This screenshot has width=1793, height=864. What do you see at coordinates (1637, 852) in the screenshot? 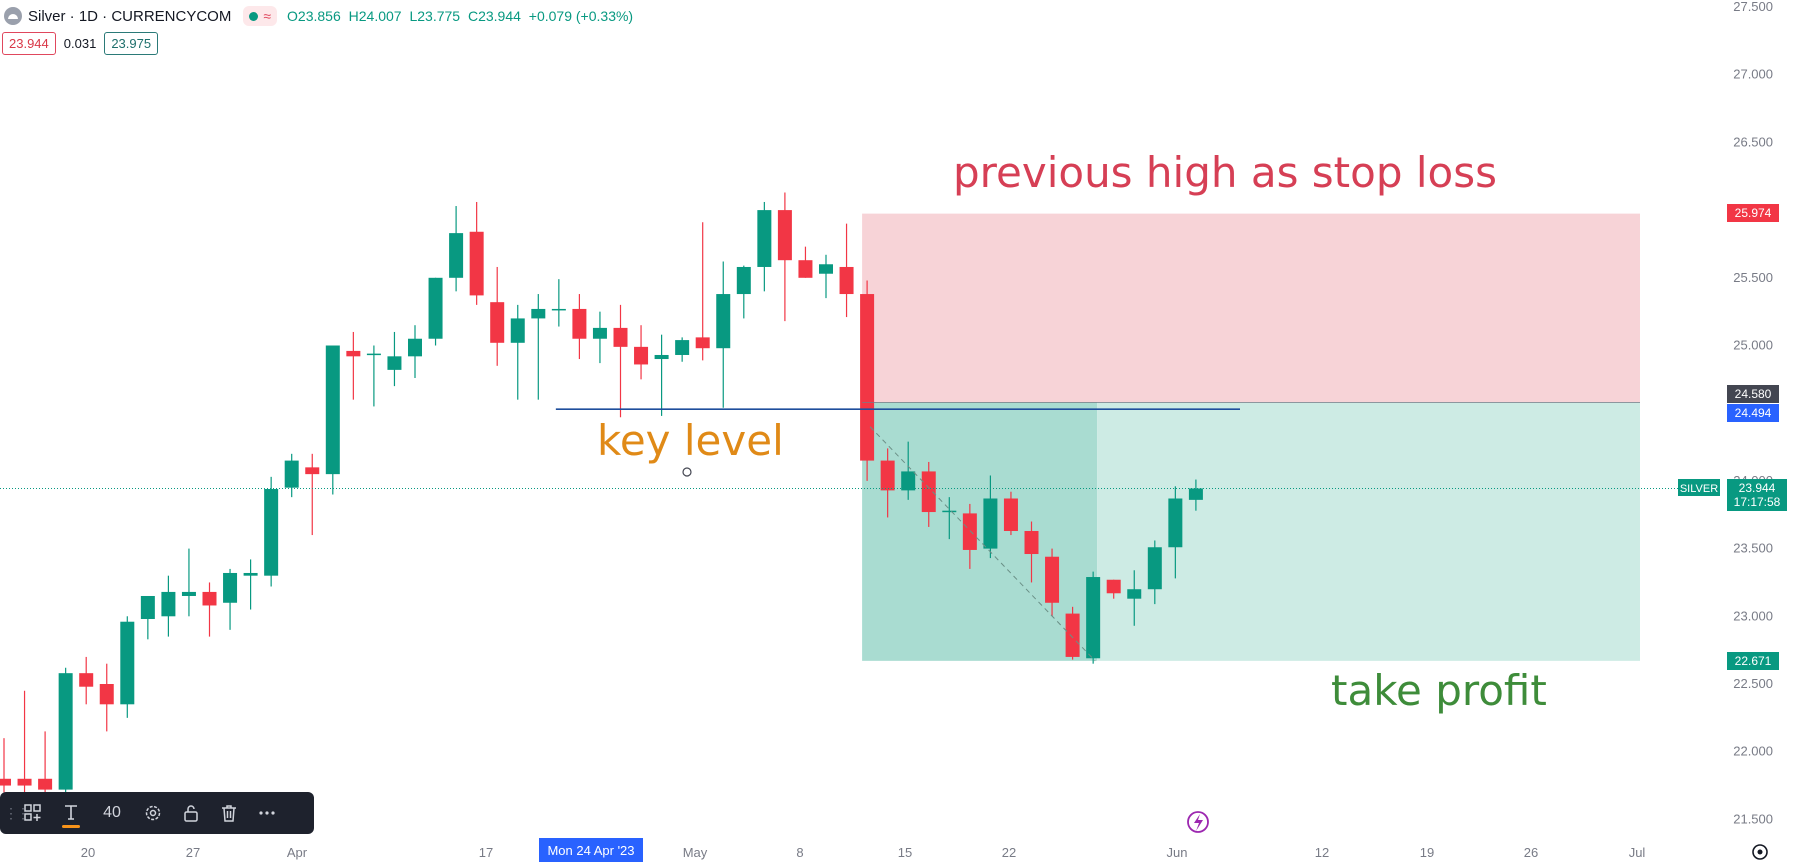
I see `date-tick-label: Jul` at bounding box center [1637, 852].